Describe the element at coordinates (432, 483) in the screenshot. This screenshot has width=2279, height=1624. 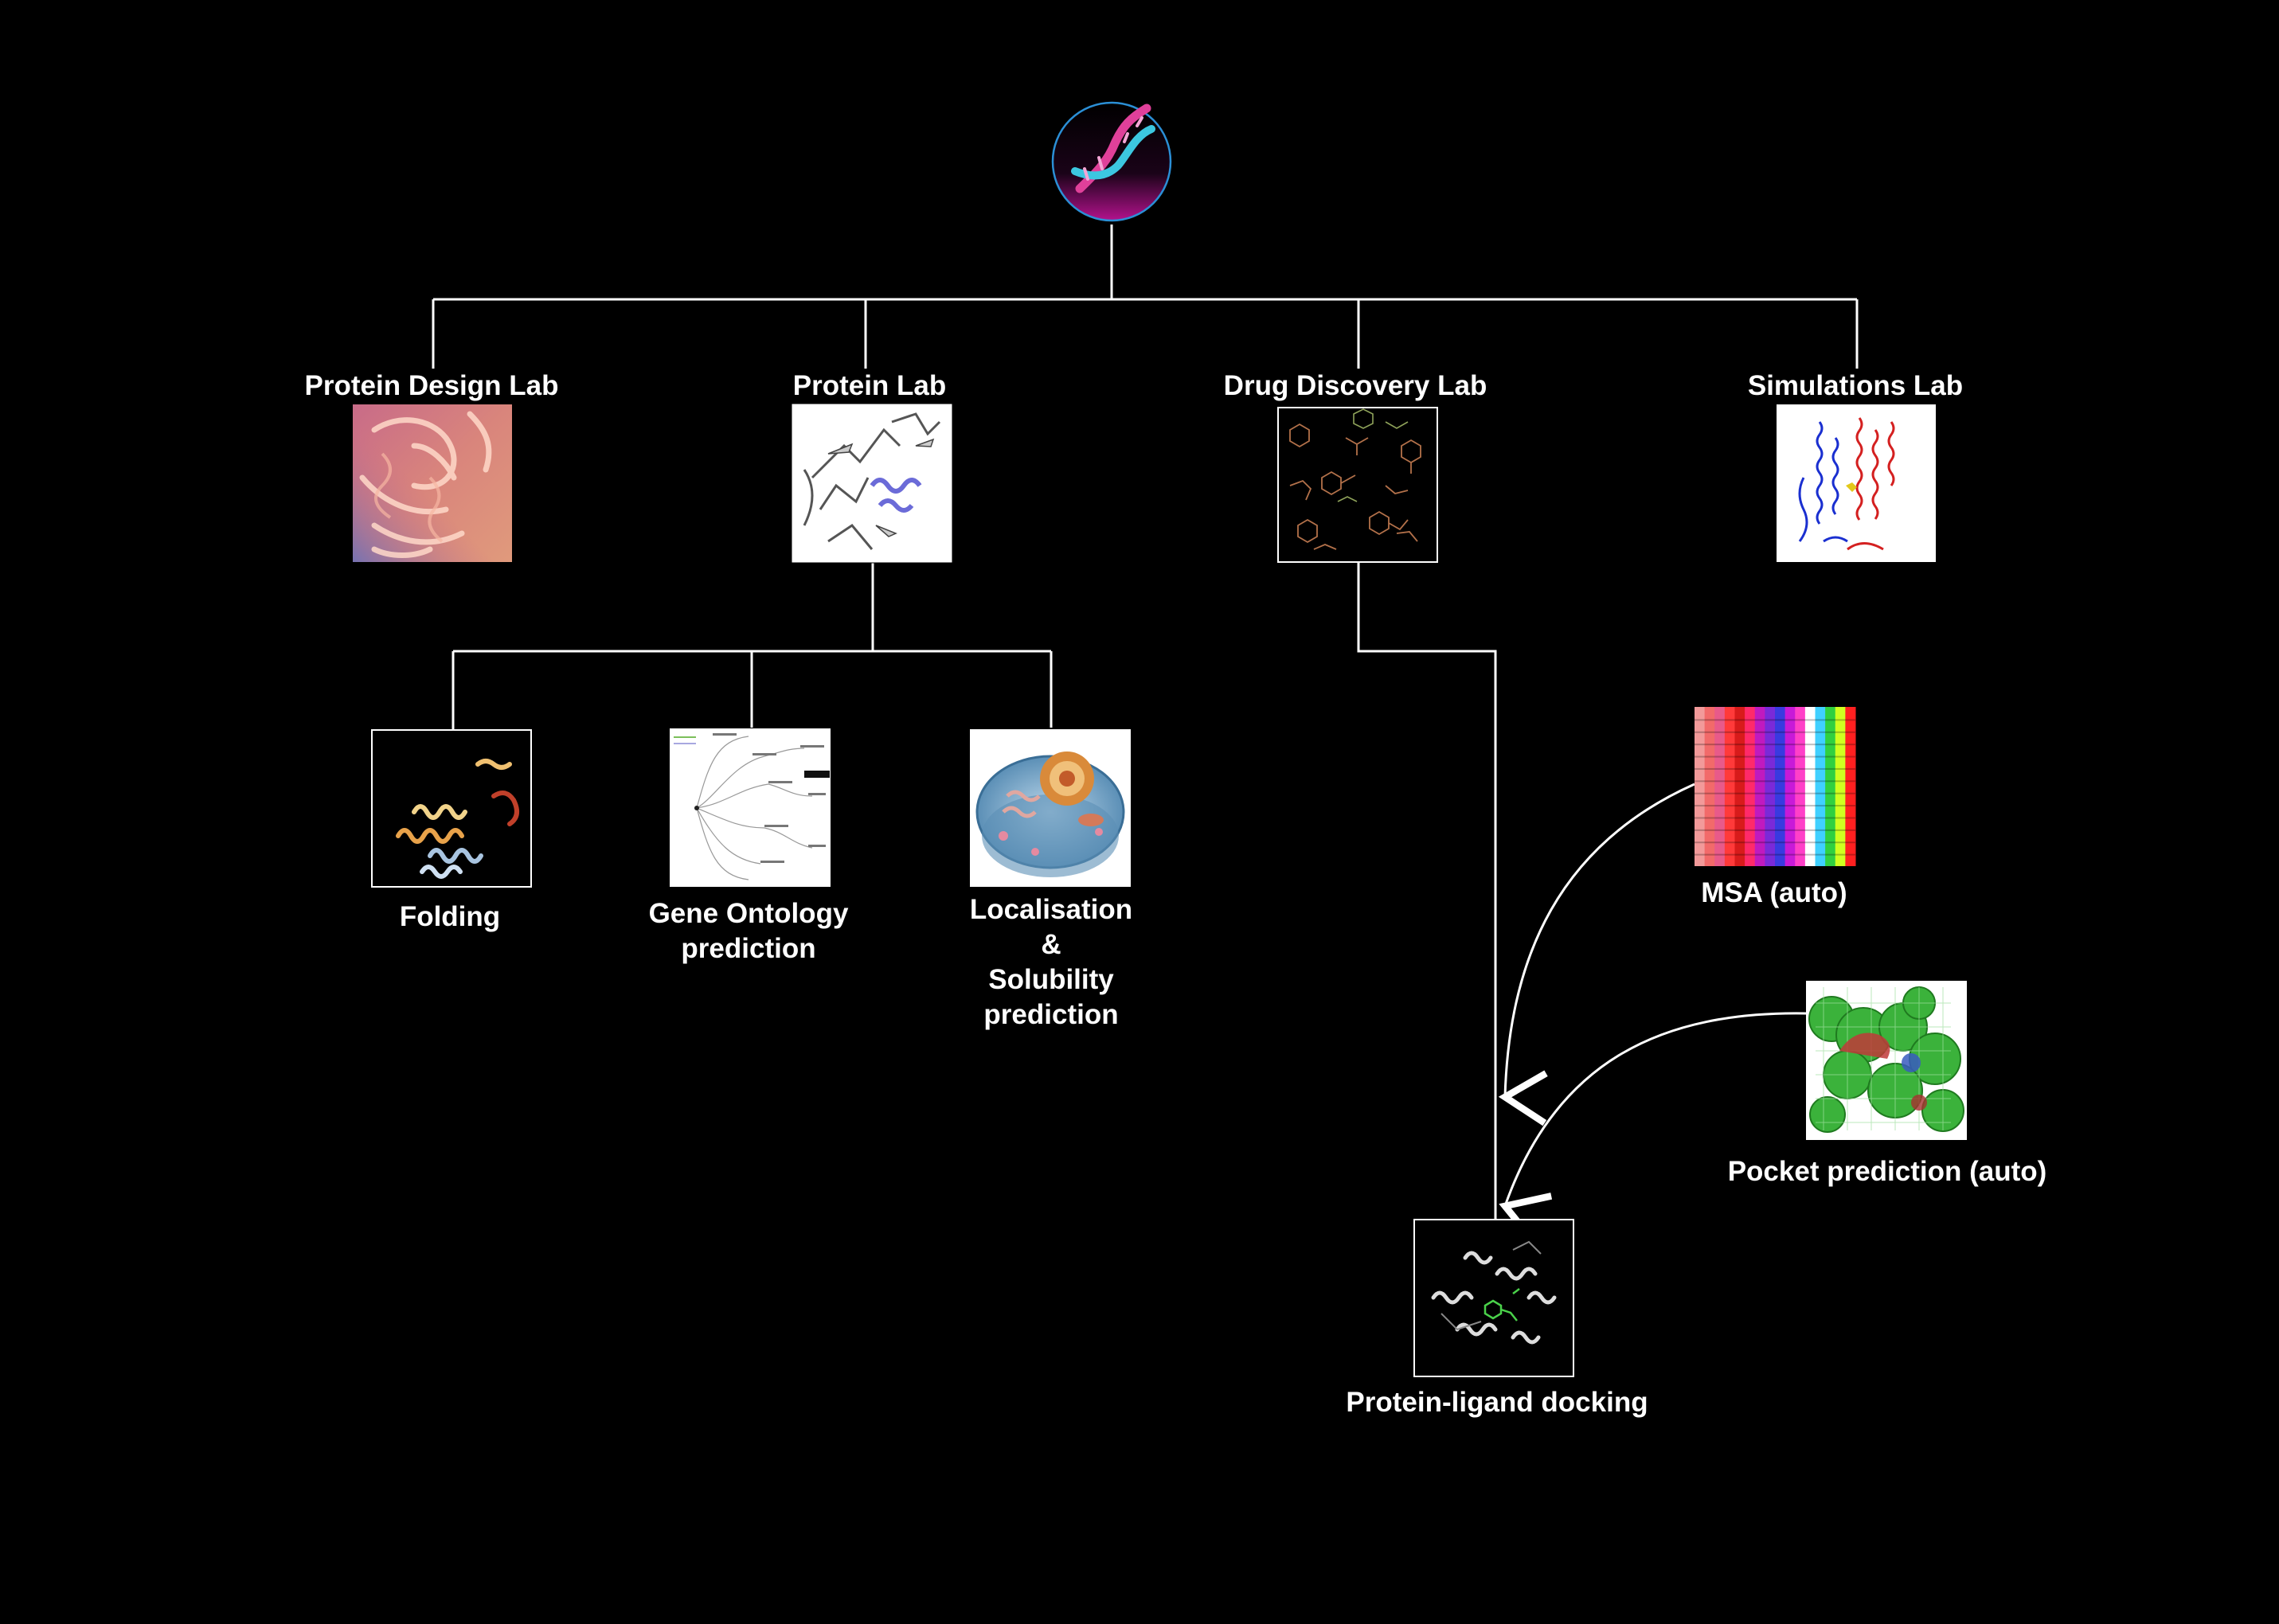
I see `protein-design-lab-image` at that location.